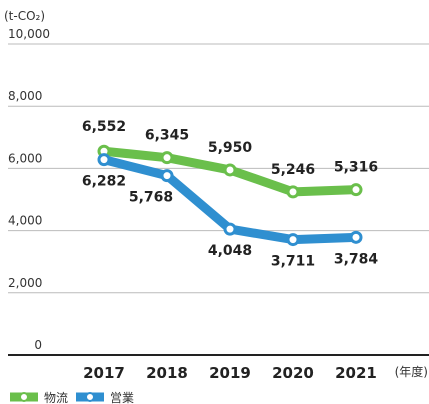 This screenshot has height=404, width=429. What do you see at coordinates (25, 158) in the screenshot?
I see `y-tick-label: 6,000` at bounding box center [25, 158].